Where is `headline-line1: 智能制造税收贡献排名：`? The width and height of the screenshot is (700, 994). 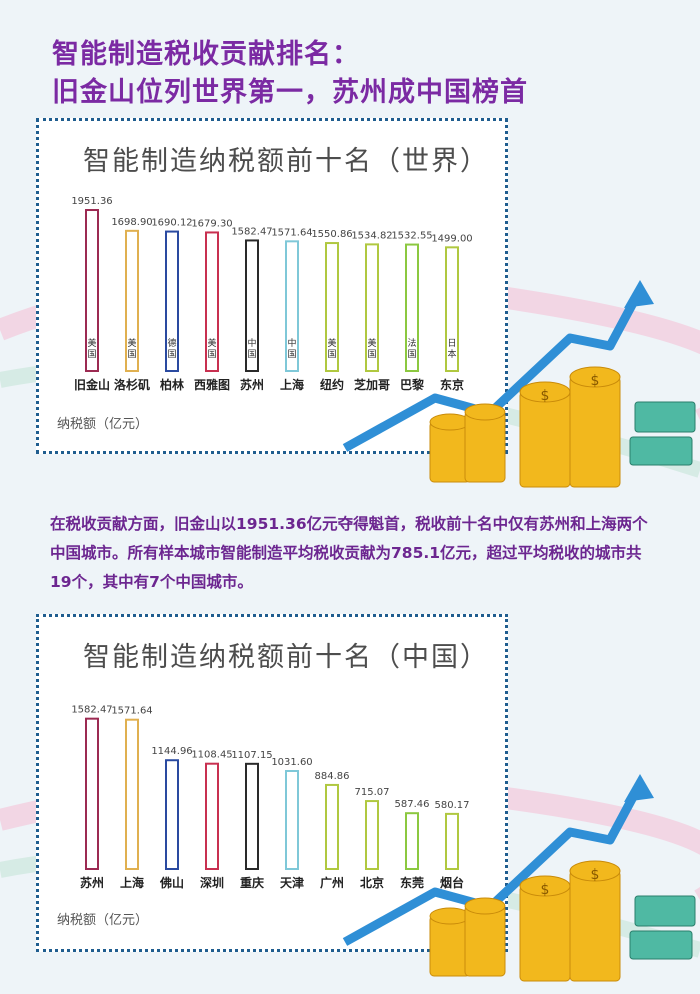 headline-line1: 智能制造税收贡献排名： is located at coordinates (206, 54).